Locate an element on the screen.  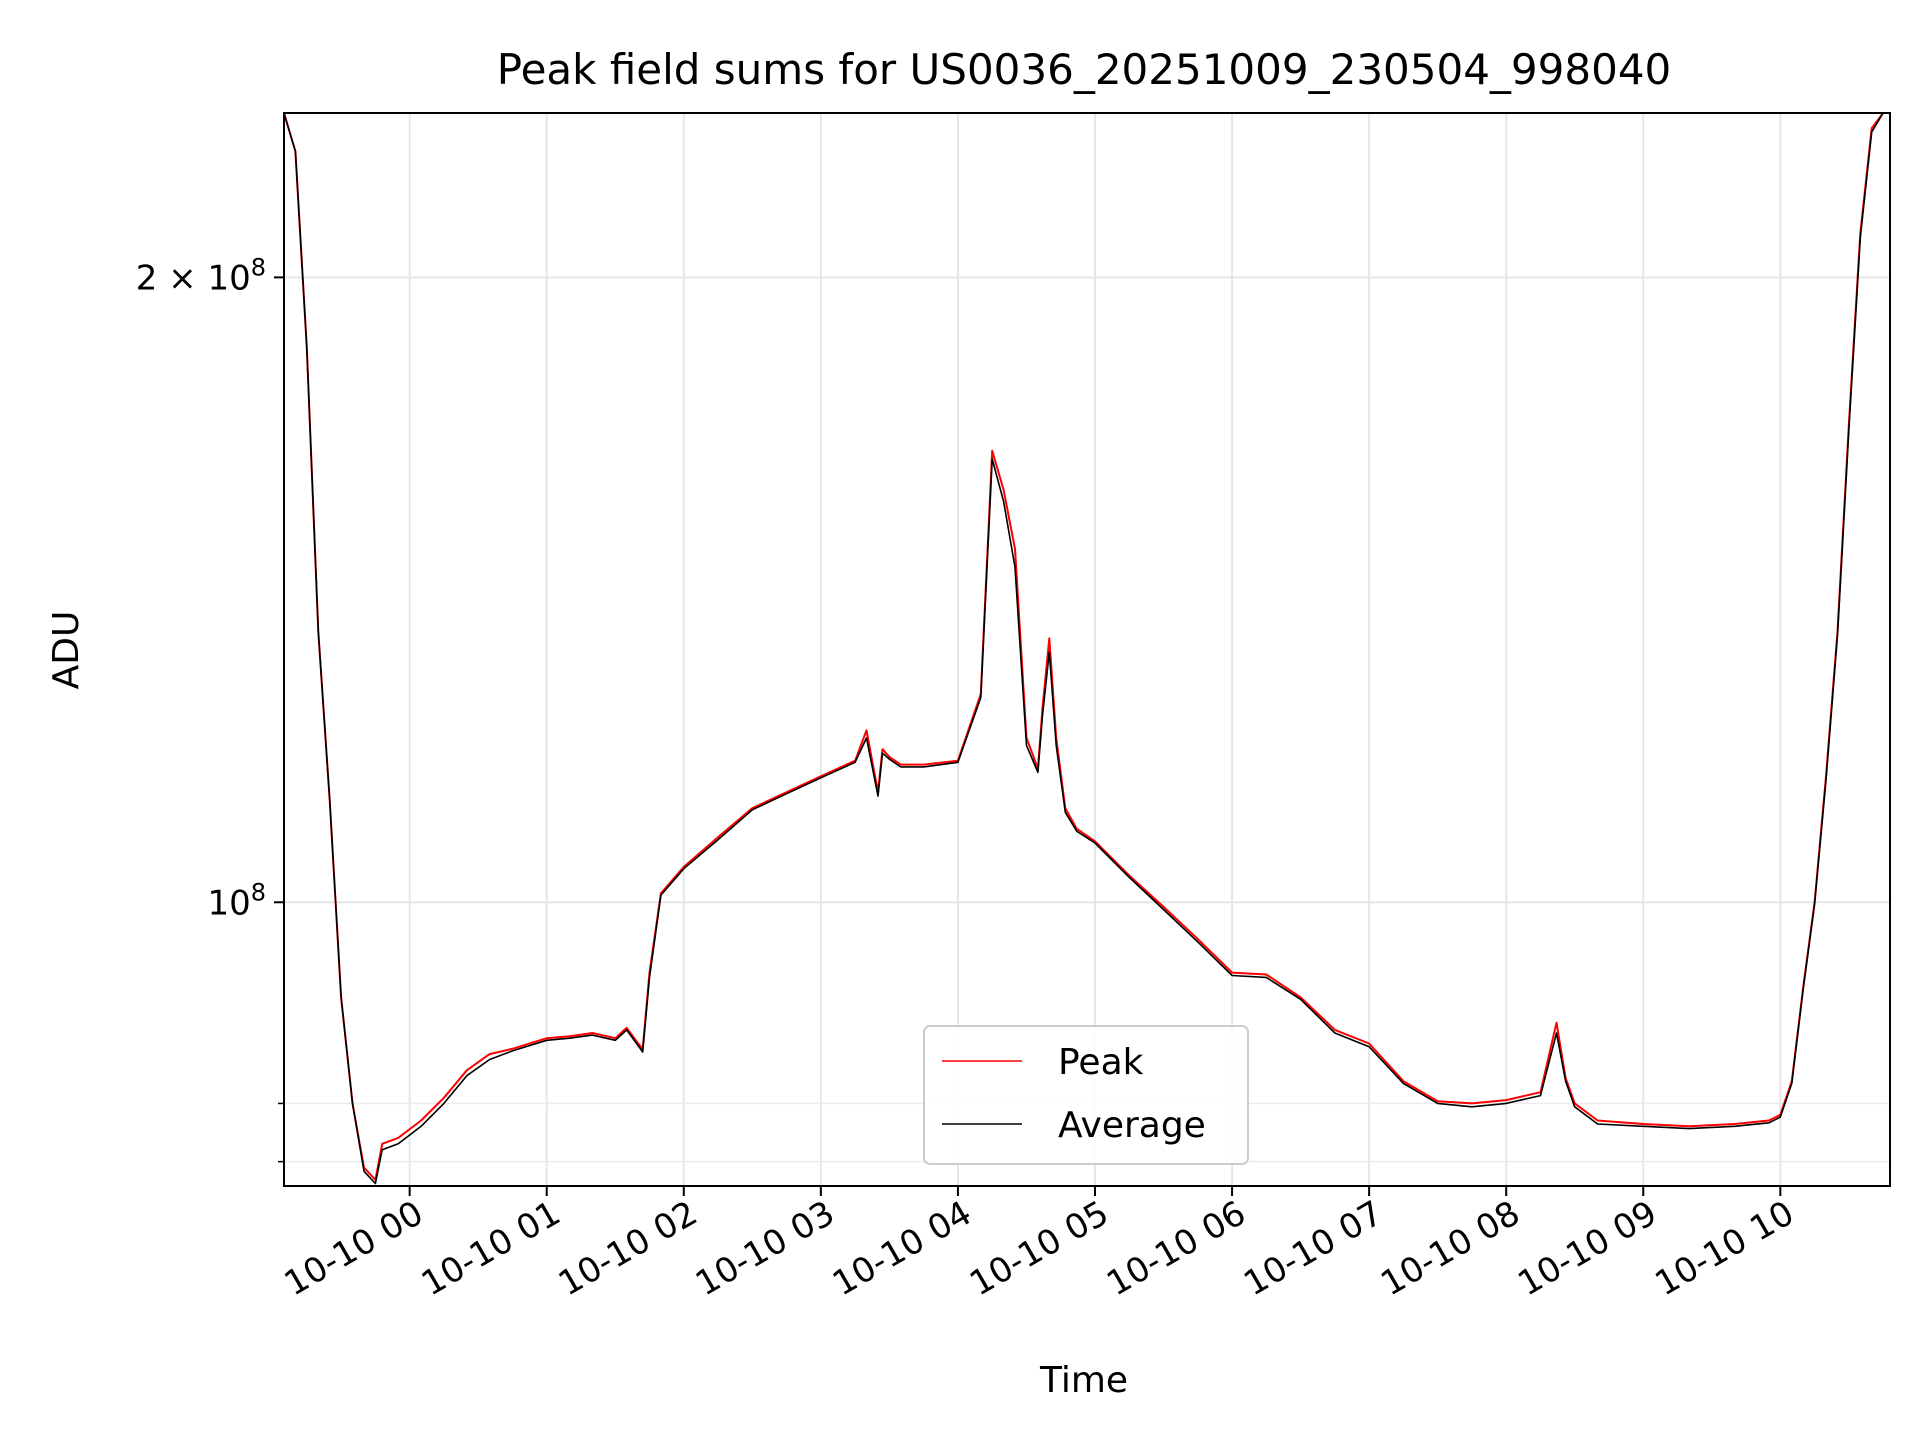
legend-label-peak: Peak is located at coordinates (1101, 1062).